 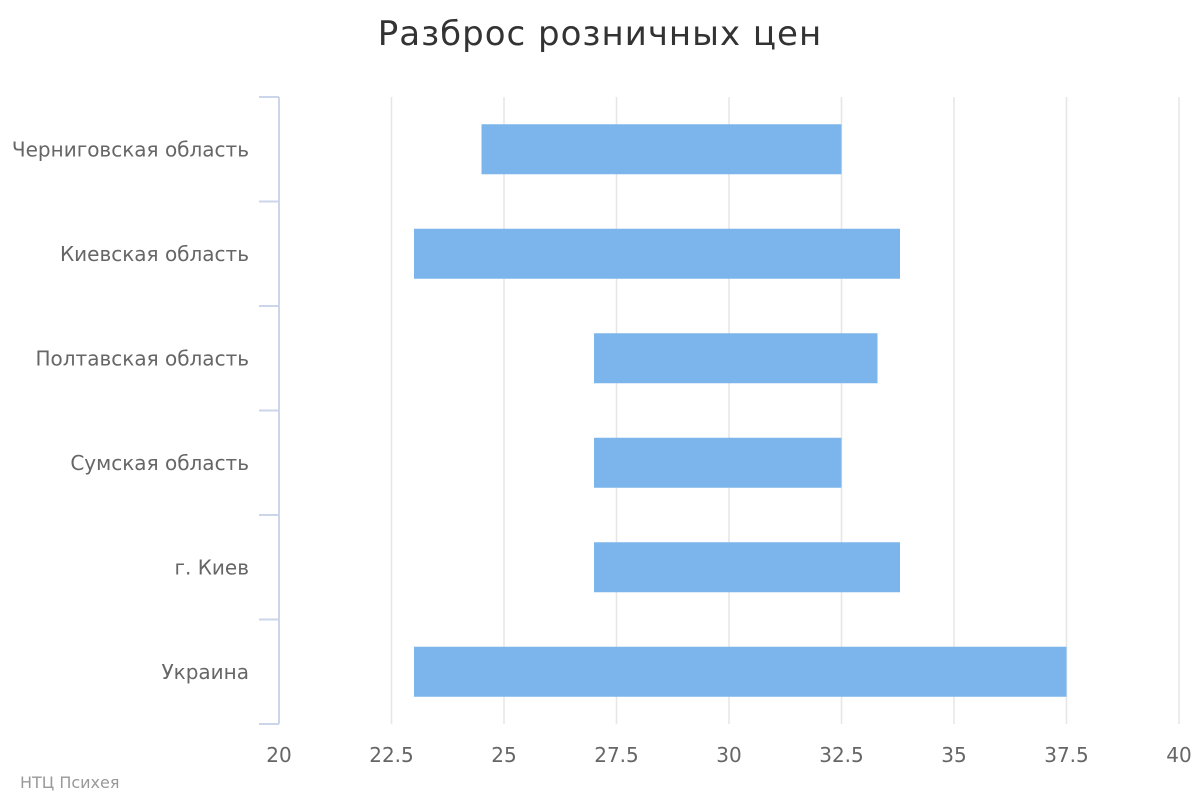 What do you see at coordinates (841, 755) in the screenshot?
I see `x-tick-label: 32.5` at bounding box center [841, 755].